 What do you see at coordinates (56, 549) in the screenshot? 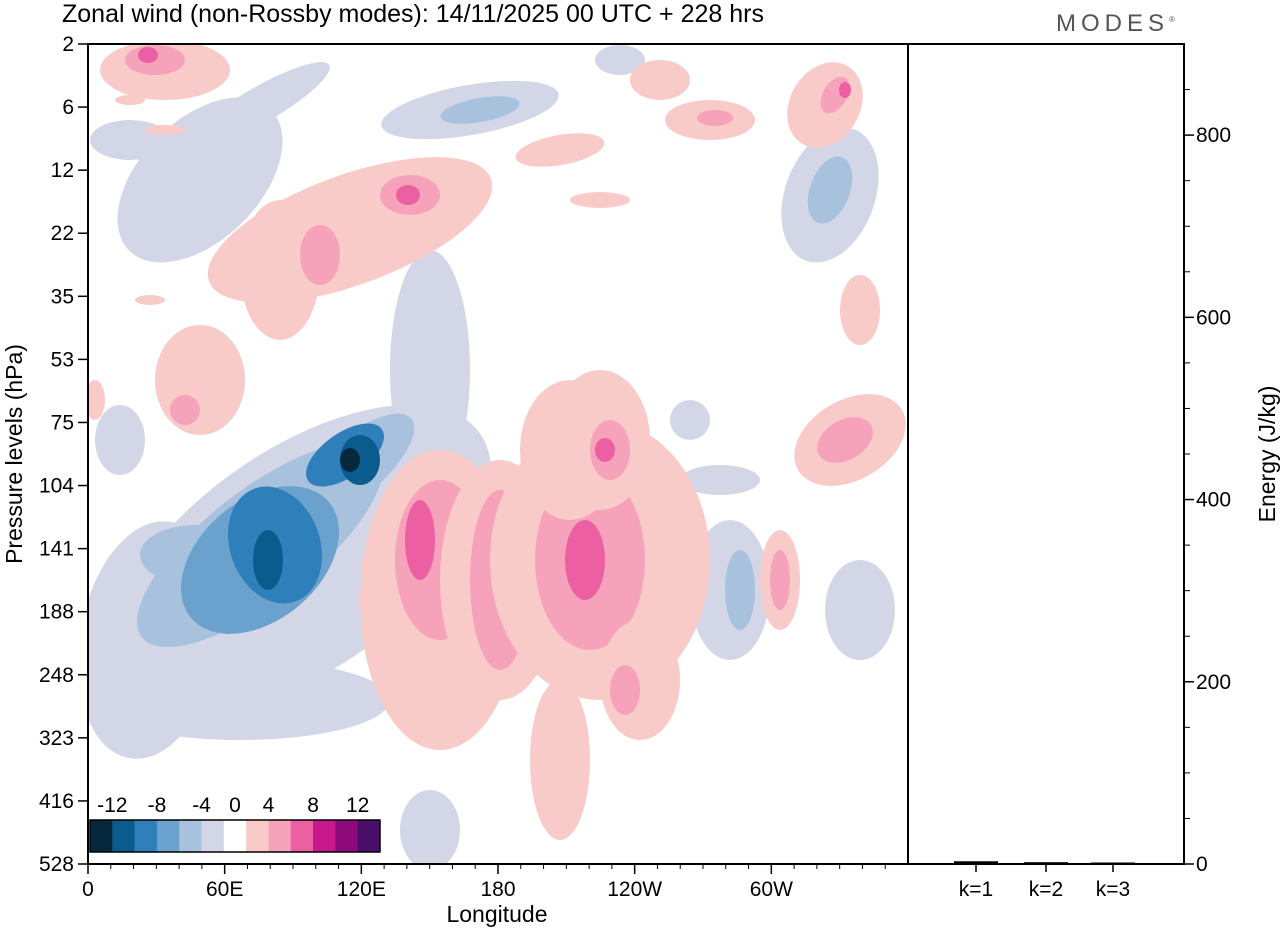
I see `y-tick-label: 141` at bounding box center [56, 549].